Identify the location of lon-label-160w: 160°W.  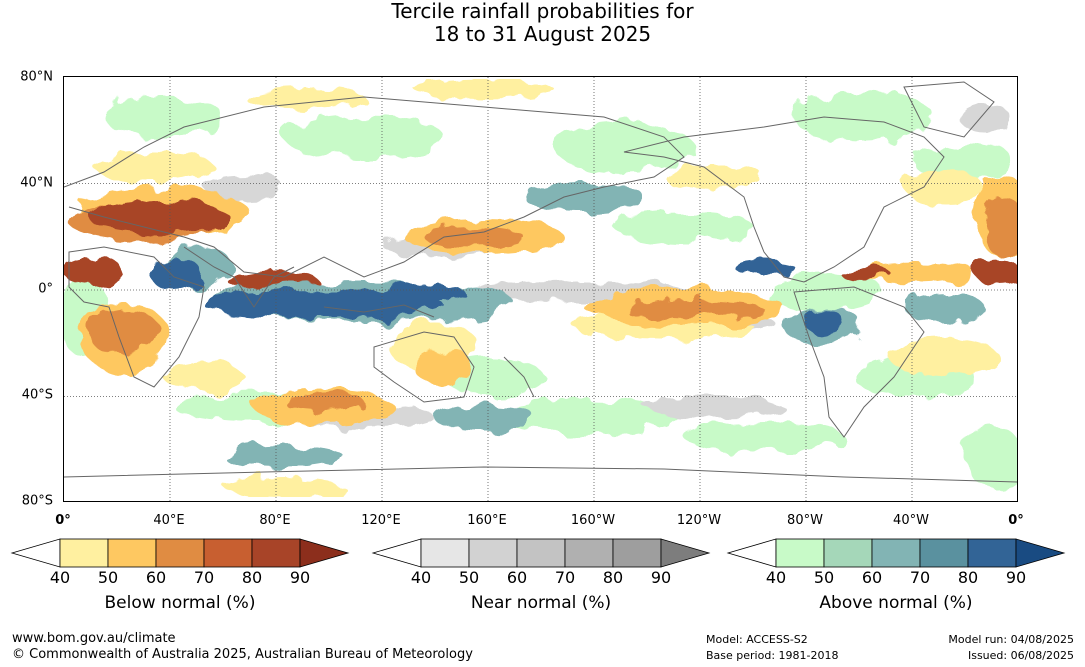
(593, 520).